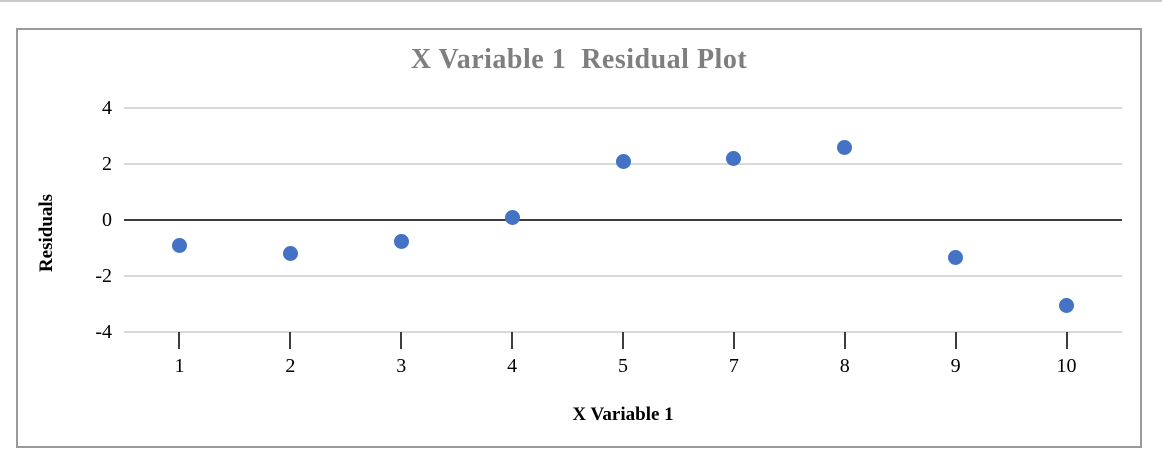 This screenshot has height=474, width=1162. I want to click on y-tick-label--4: -4, so click(103, 332).